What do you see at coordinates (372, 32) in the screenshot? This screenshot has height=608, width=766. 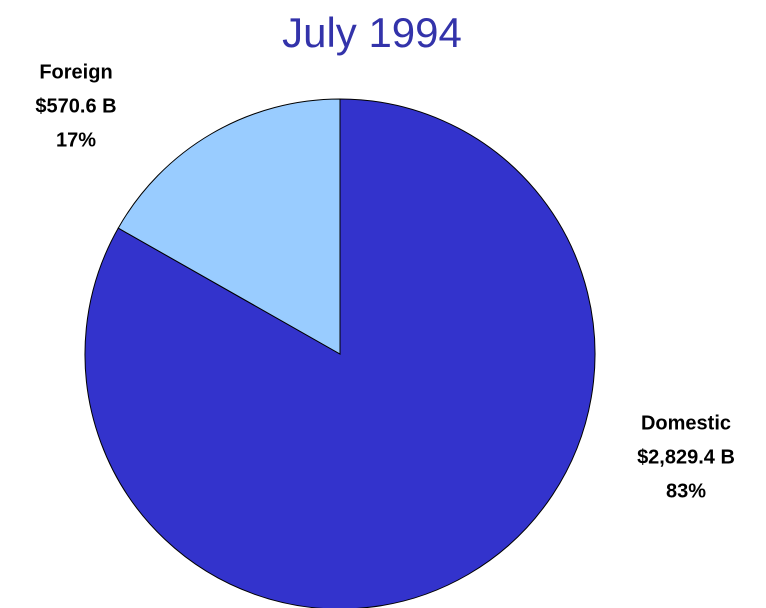 I see `chart-title: July 1994` at bounding box center [372, 32].